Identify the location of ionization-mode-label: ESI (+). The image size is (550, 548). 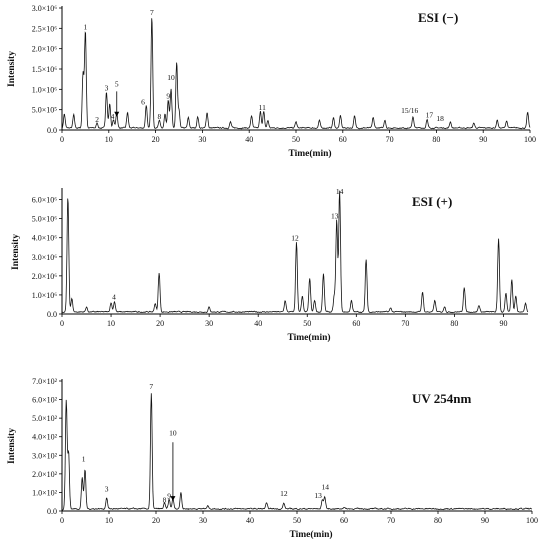
(432, 201).